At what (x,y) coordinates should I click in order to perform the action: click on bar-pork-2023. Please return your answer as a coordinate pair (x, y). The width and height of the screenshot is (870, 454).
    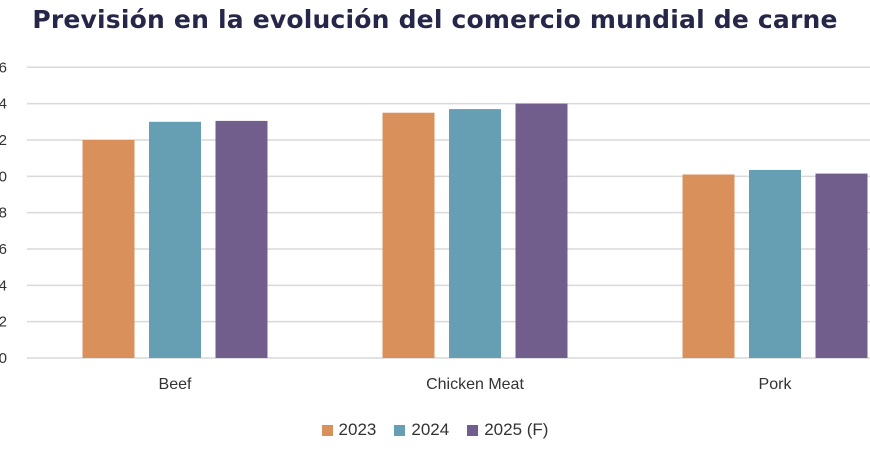
    Looking at the image, I should click on (708, 266).